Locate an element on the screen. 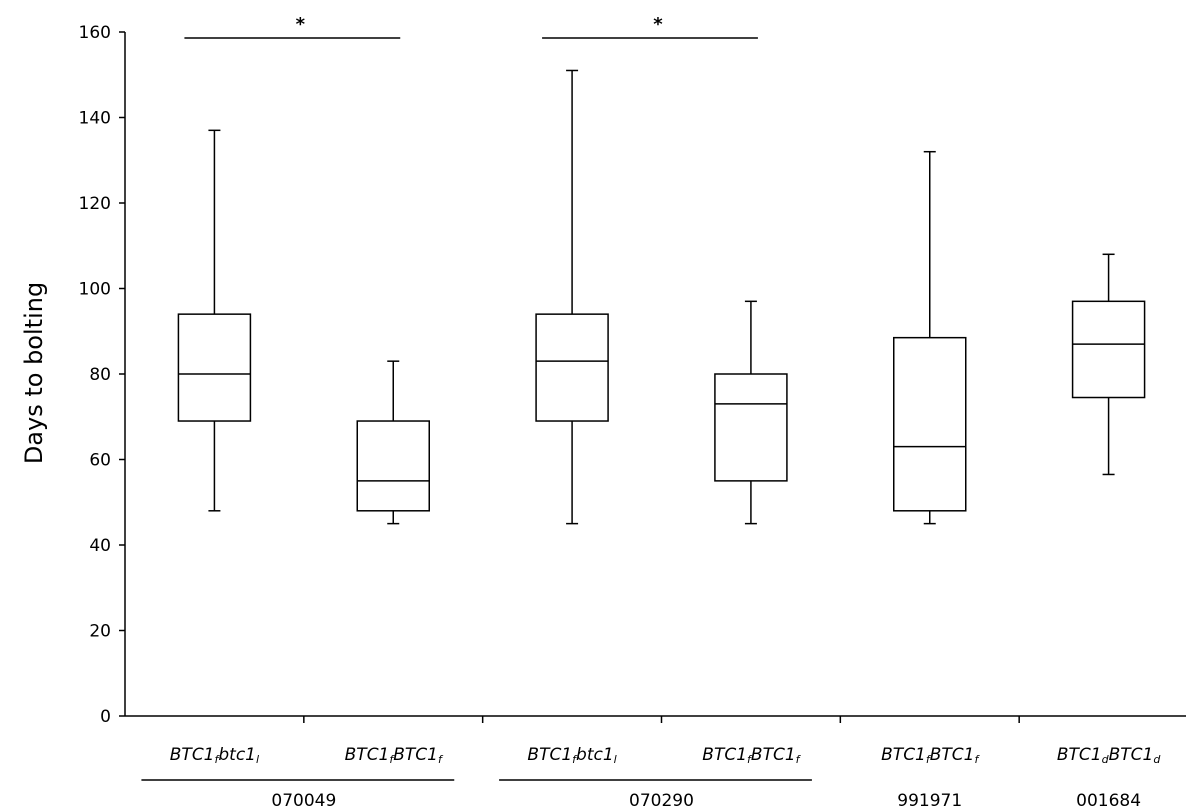  group-label: 070049 is located at coordinates (303, 801).